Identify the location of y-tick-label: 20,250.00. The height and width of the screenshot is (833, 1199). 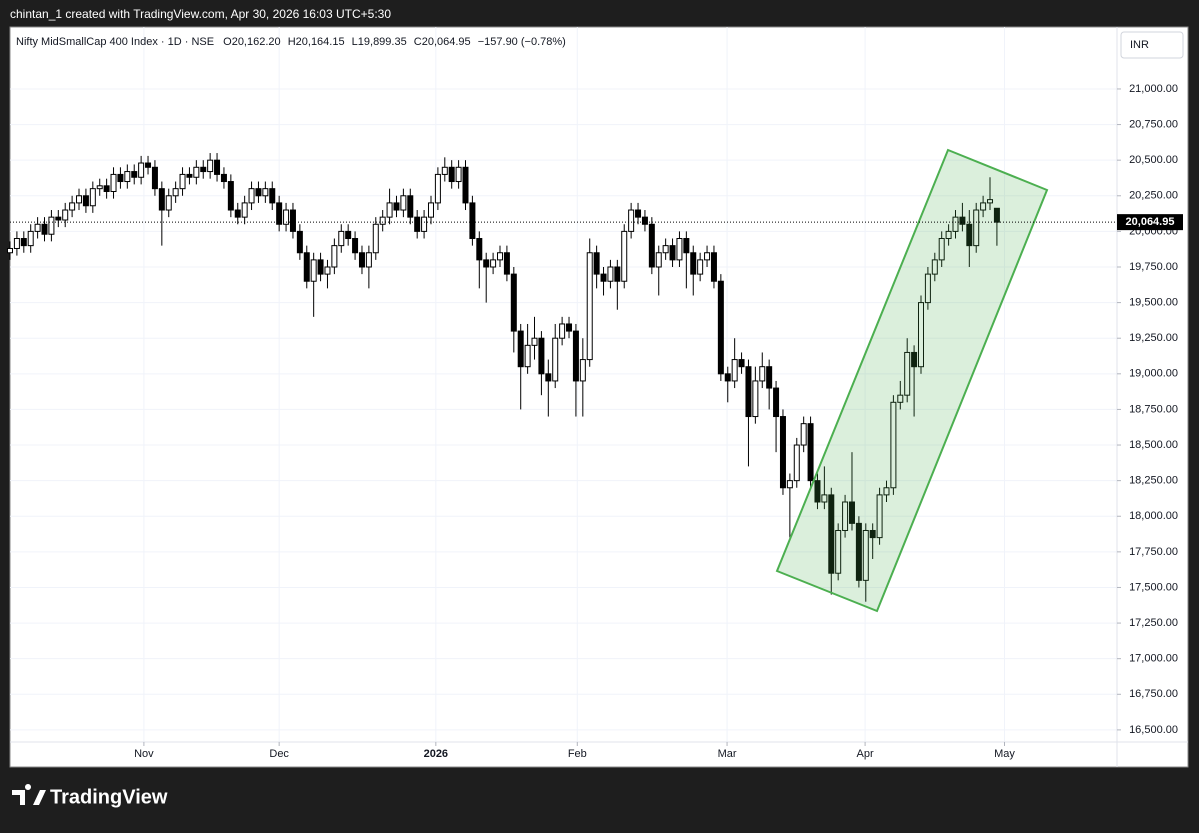
(1153, 196).